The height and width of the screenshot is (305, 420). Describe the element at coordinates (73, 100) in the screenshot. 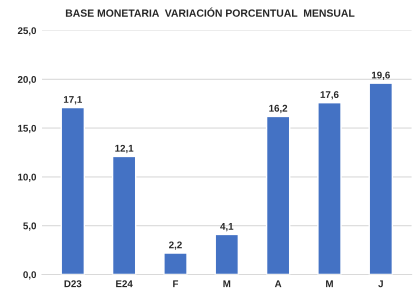

I see `data-label: 17,1` at that location.